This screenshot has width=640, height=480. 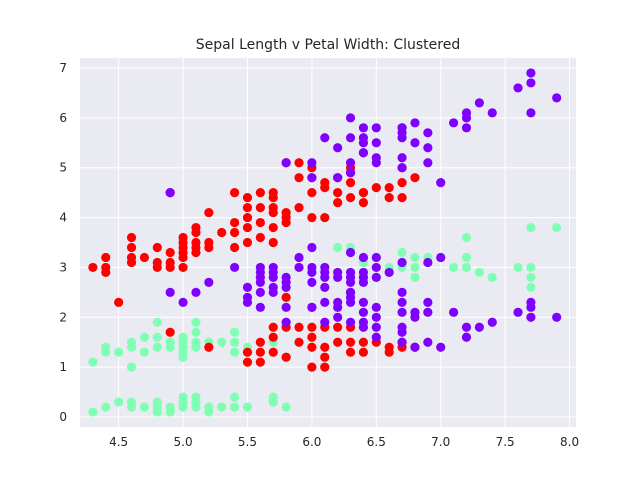 I want to click on x-tick-label: 7.5, so click(x=505, y=442).